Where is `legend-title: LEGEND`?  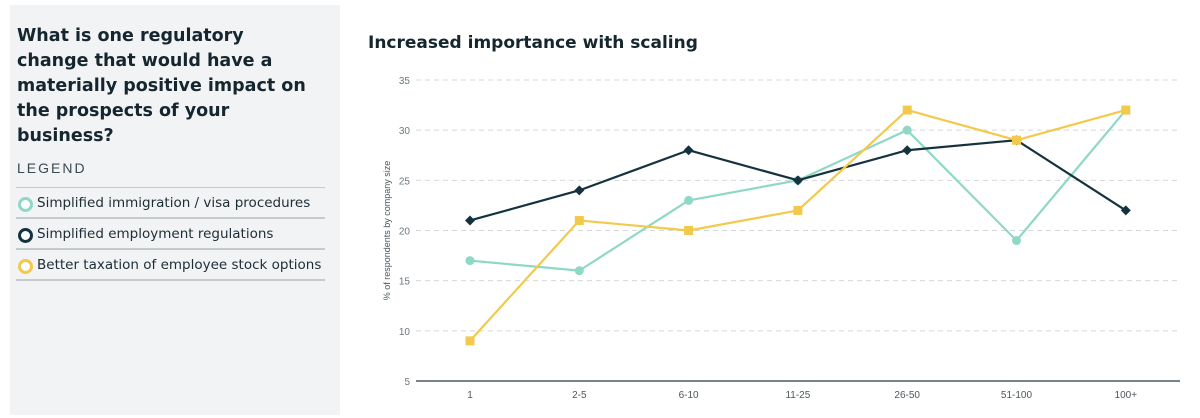 legend-title: LEGEND is located at coordinates (52, 168).